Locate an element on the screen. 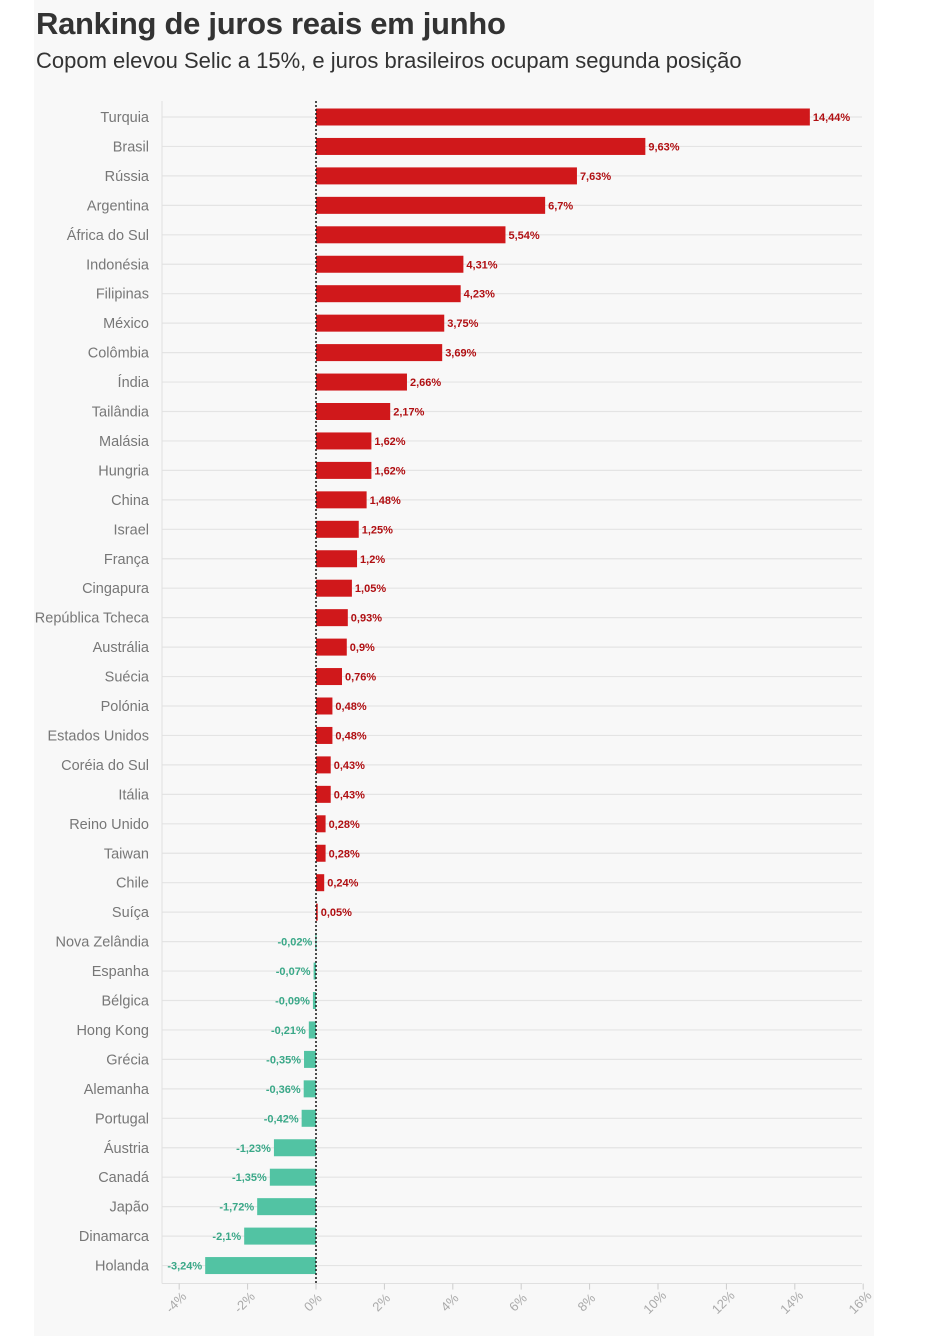  value-label: -0,02% is located at coordinates (294, 943).